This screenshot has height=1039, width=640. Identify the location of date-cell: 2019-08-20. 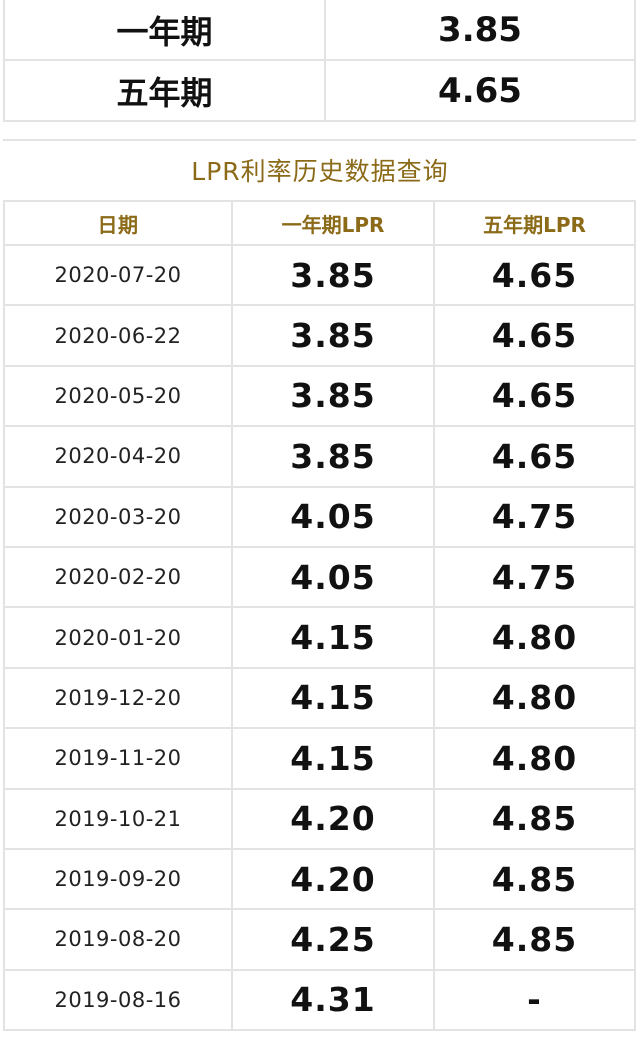
(118, 939).